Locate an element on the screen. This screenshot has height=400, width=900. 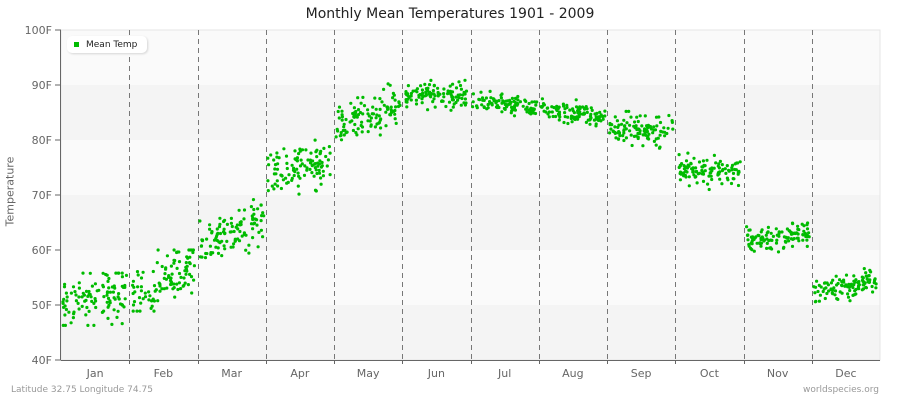
y-tick-label: 60F is located at coordinates (42, 250).